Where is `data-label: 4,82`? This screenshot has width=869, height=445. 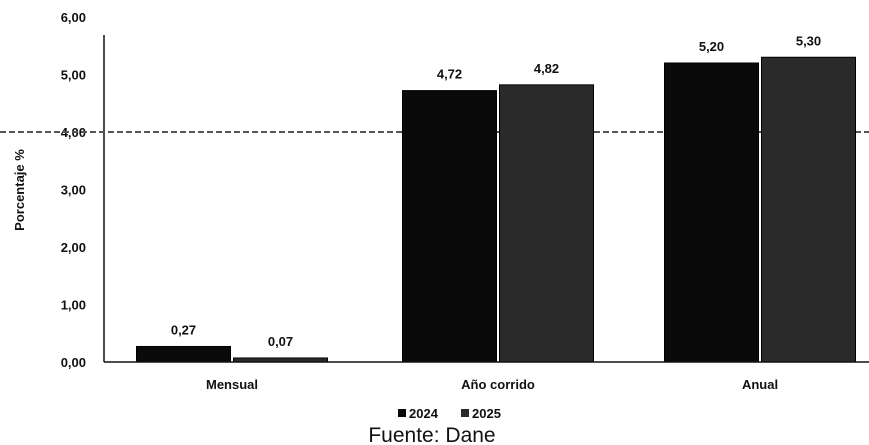 data-label: 4,82 is located at coordinates (546, 68).